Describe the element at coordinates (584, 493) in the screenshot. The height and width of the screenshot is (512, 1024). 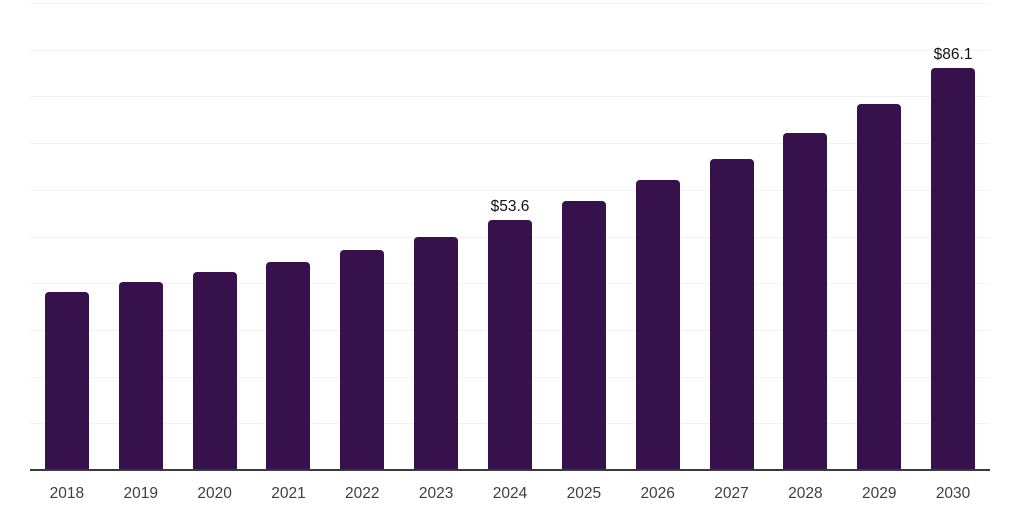
I see `x-tick-label-2025: 2025` at that location.